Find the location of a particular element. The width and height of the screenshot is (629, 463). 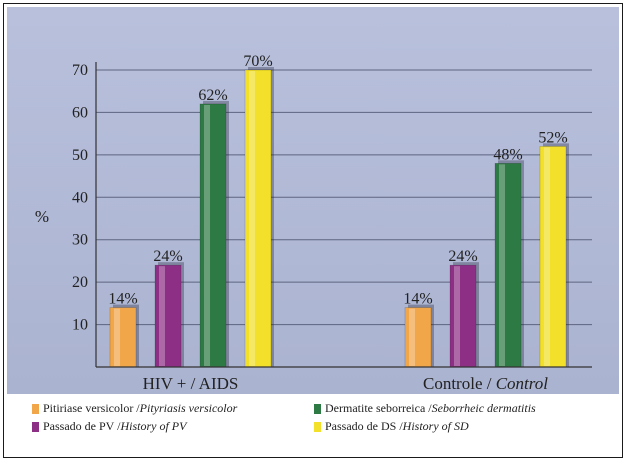

legend-label-history-pv: Passado de PV / is located at coordinates (82, 426).